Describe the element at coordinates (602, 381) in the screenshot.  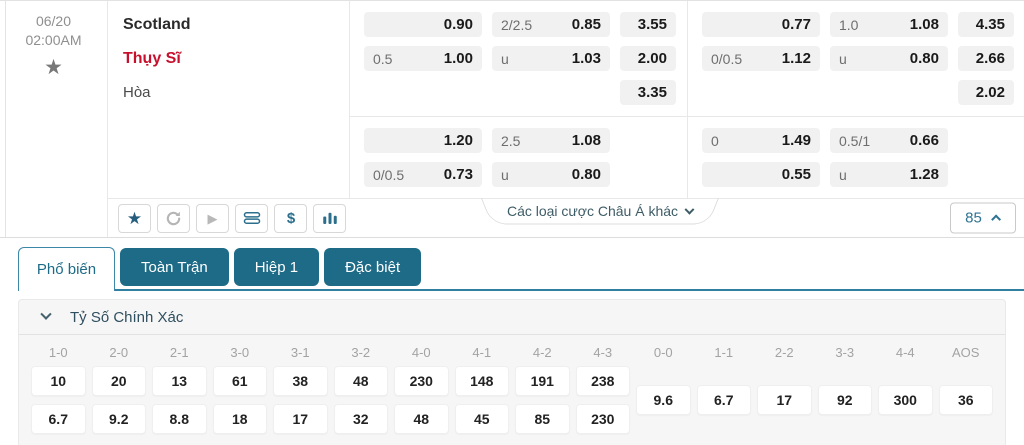
I see `score-odds-cell: 238` at that location.